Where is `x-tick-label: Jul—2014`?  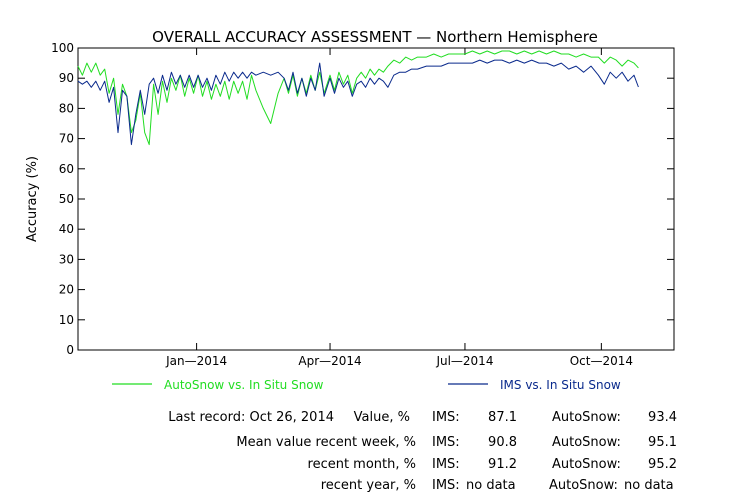
x-tick-label: Jul—2014 is located at coordinates (464, 361).